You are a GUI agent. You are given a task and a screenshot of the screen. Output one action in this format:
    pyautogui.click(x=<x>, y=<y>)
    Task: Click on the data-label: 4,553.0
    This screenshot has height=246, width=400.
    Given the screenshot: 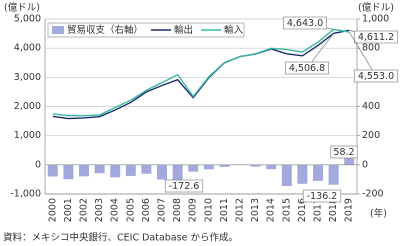 What is the action you would take?
    pyautogui.click(x=376, y=76)
    